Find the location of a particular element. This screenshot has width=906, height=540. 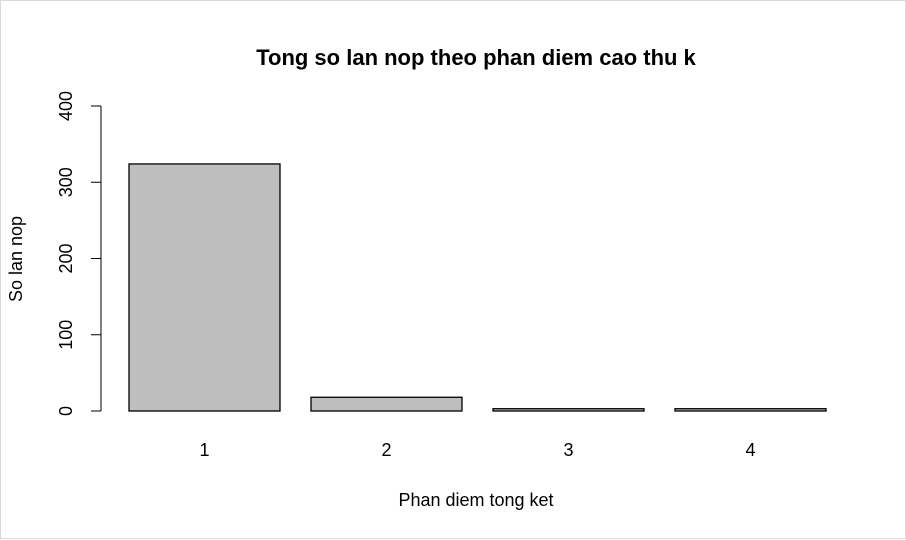

x-tick-labels: 1 2 3 4 is located at coordinates (477, 450).